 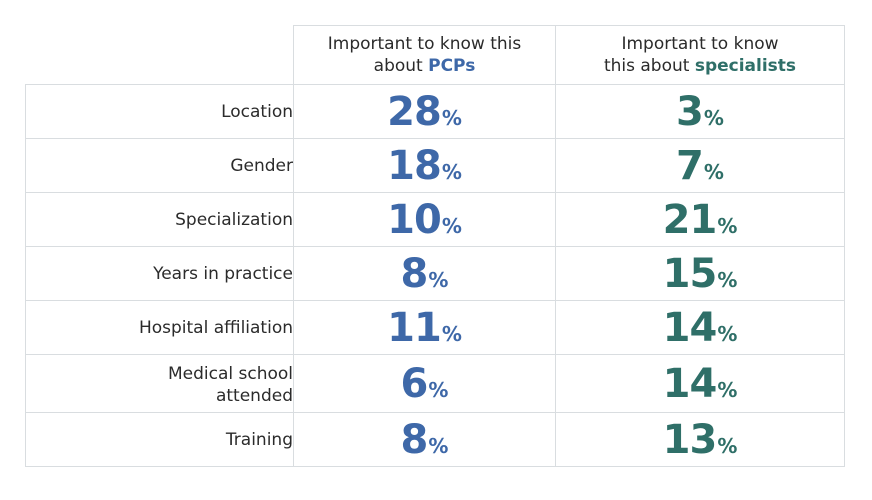 I want to click on specialist-value-cell: 21%, so click(x=700, y=219).